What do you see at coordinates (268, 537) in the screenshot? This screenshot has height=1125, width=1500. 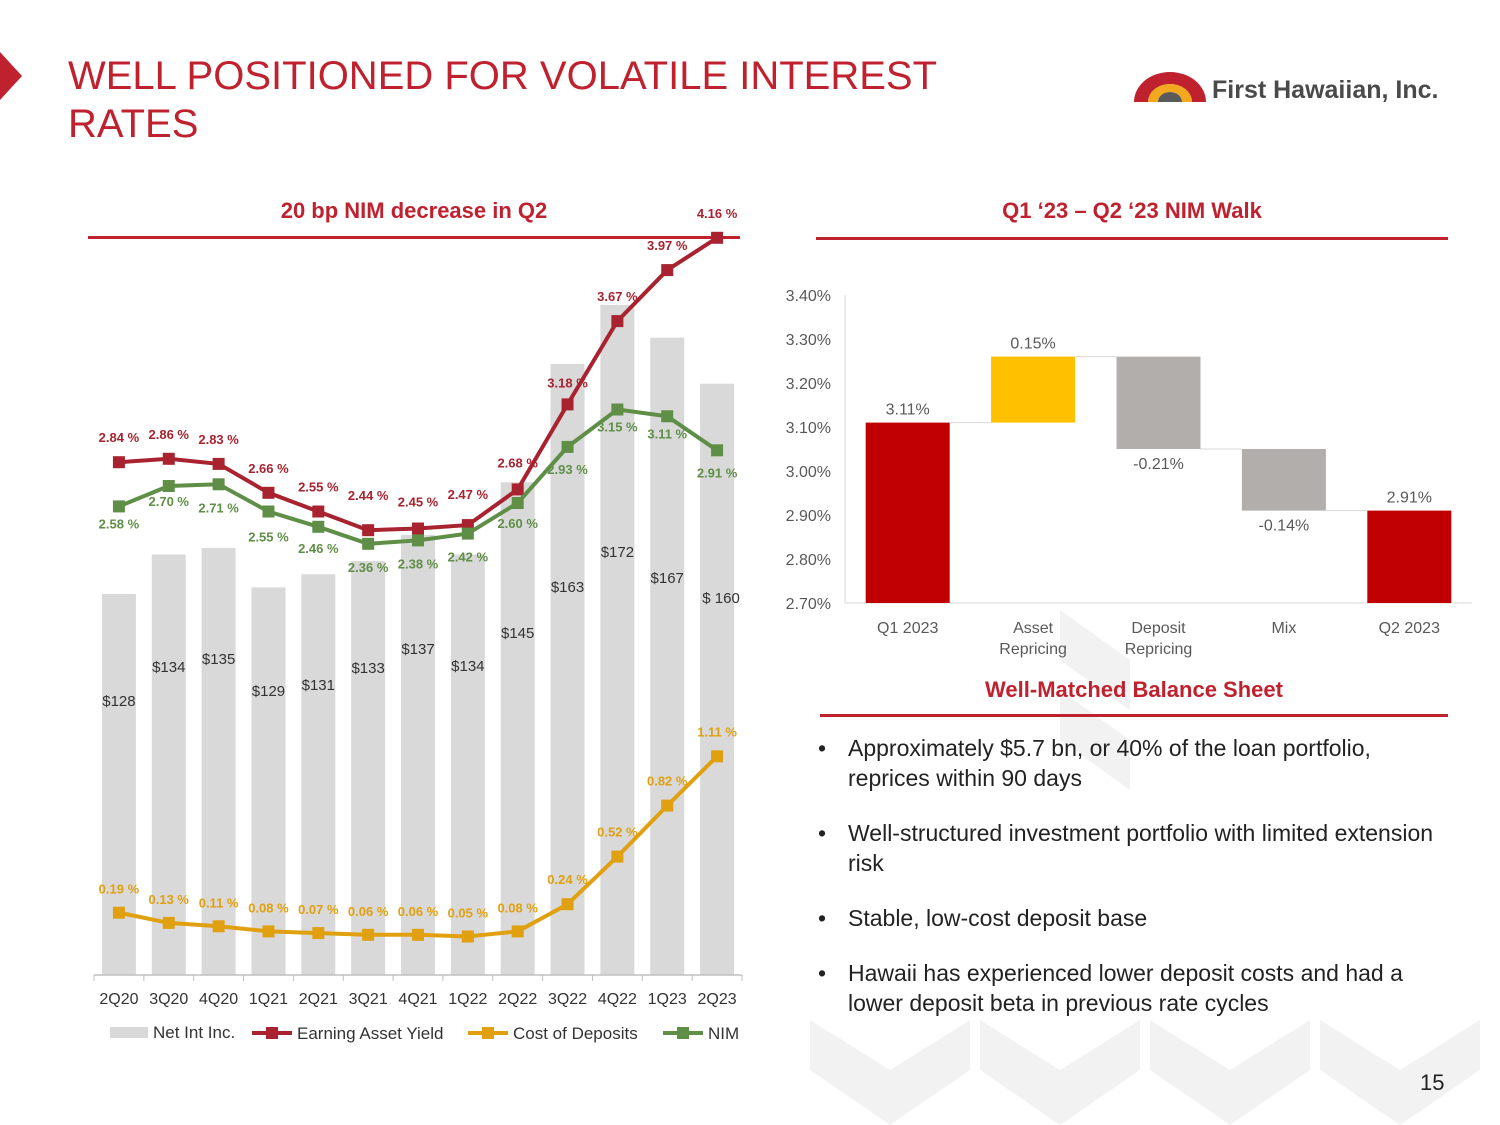 I see `nim-data-label: 2.55 %` at bounding box center [268, 537].